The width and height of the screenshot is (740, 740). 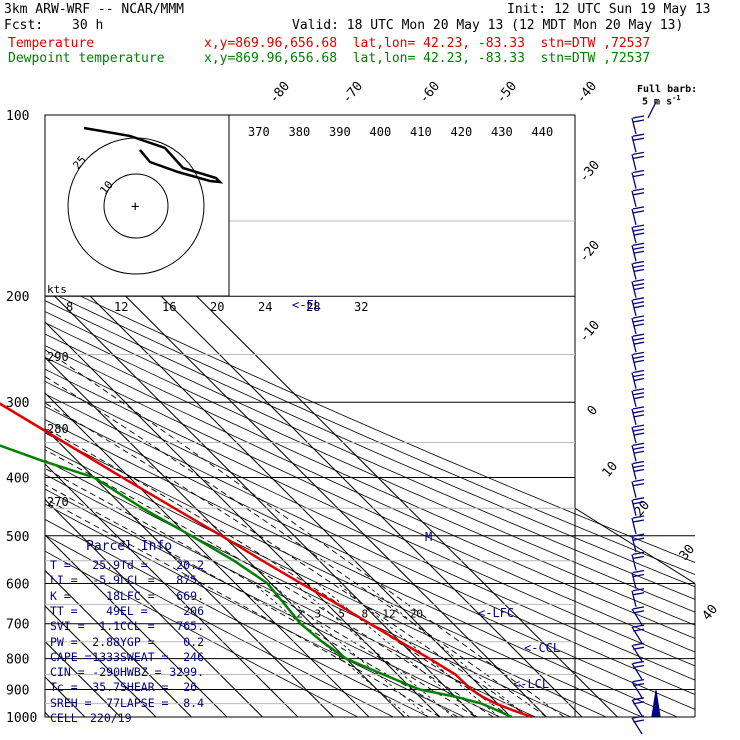 What do you see at coordinates (462, 132) in the screenshot?
I see `theta-label: 420` at bounding box center [462, 132].